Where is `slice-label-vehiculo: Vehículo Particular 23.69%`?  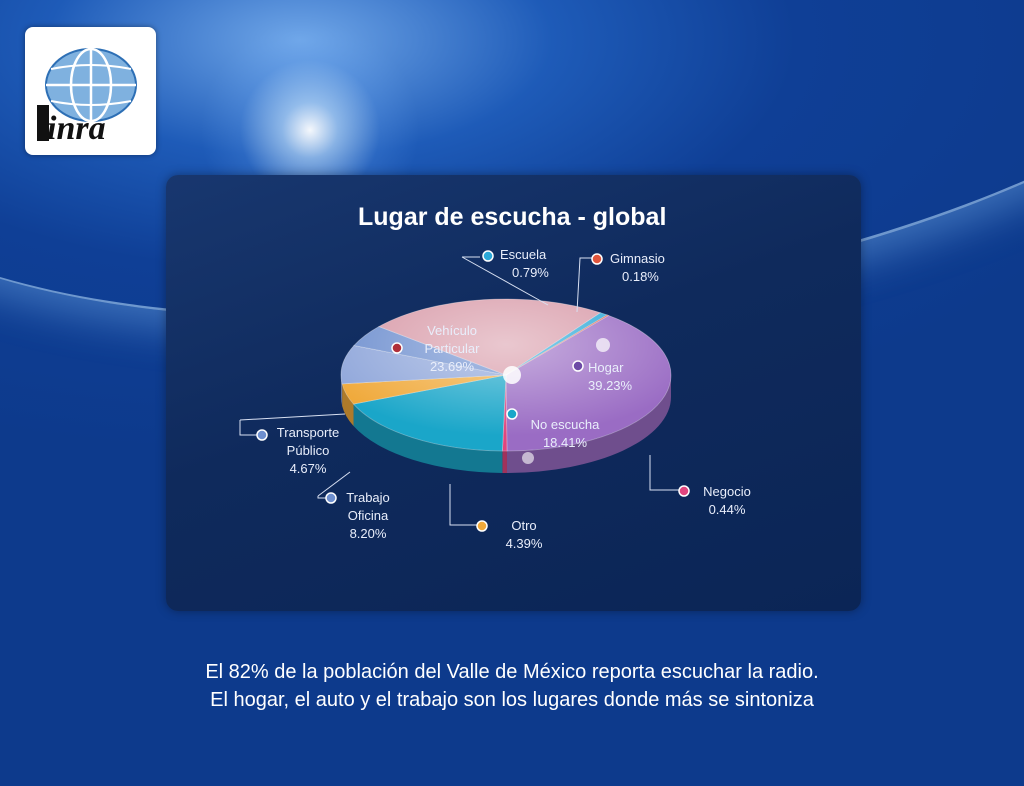
slice-label-vehiculo: Vehículo Particular 23.69% is located at coordinates (452, 348).